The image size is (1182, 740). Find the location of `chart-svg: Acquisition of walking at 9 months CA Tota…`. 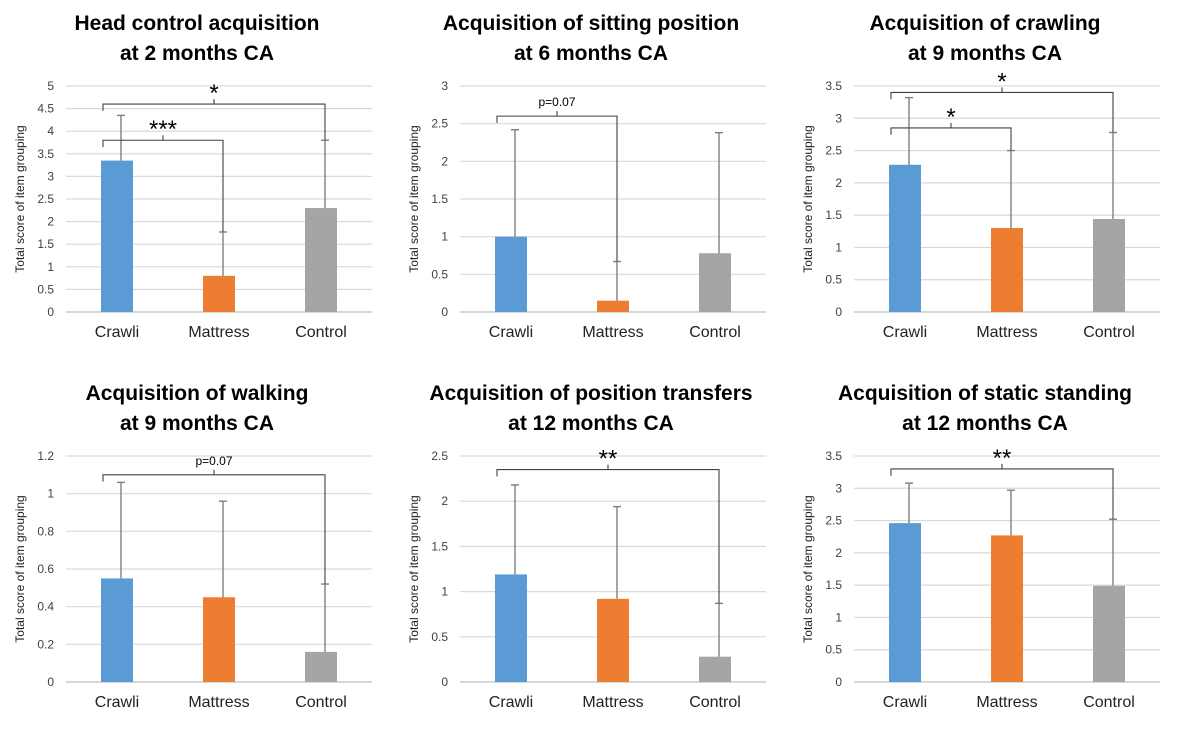

chart-svg: Acquisition of walking at 9 months CA Tota… is located at coordinates (192, 546).